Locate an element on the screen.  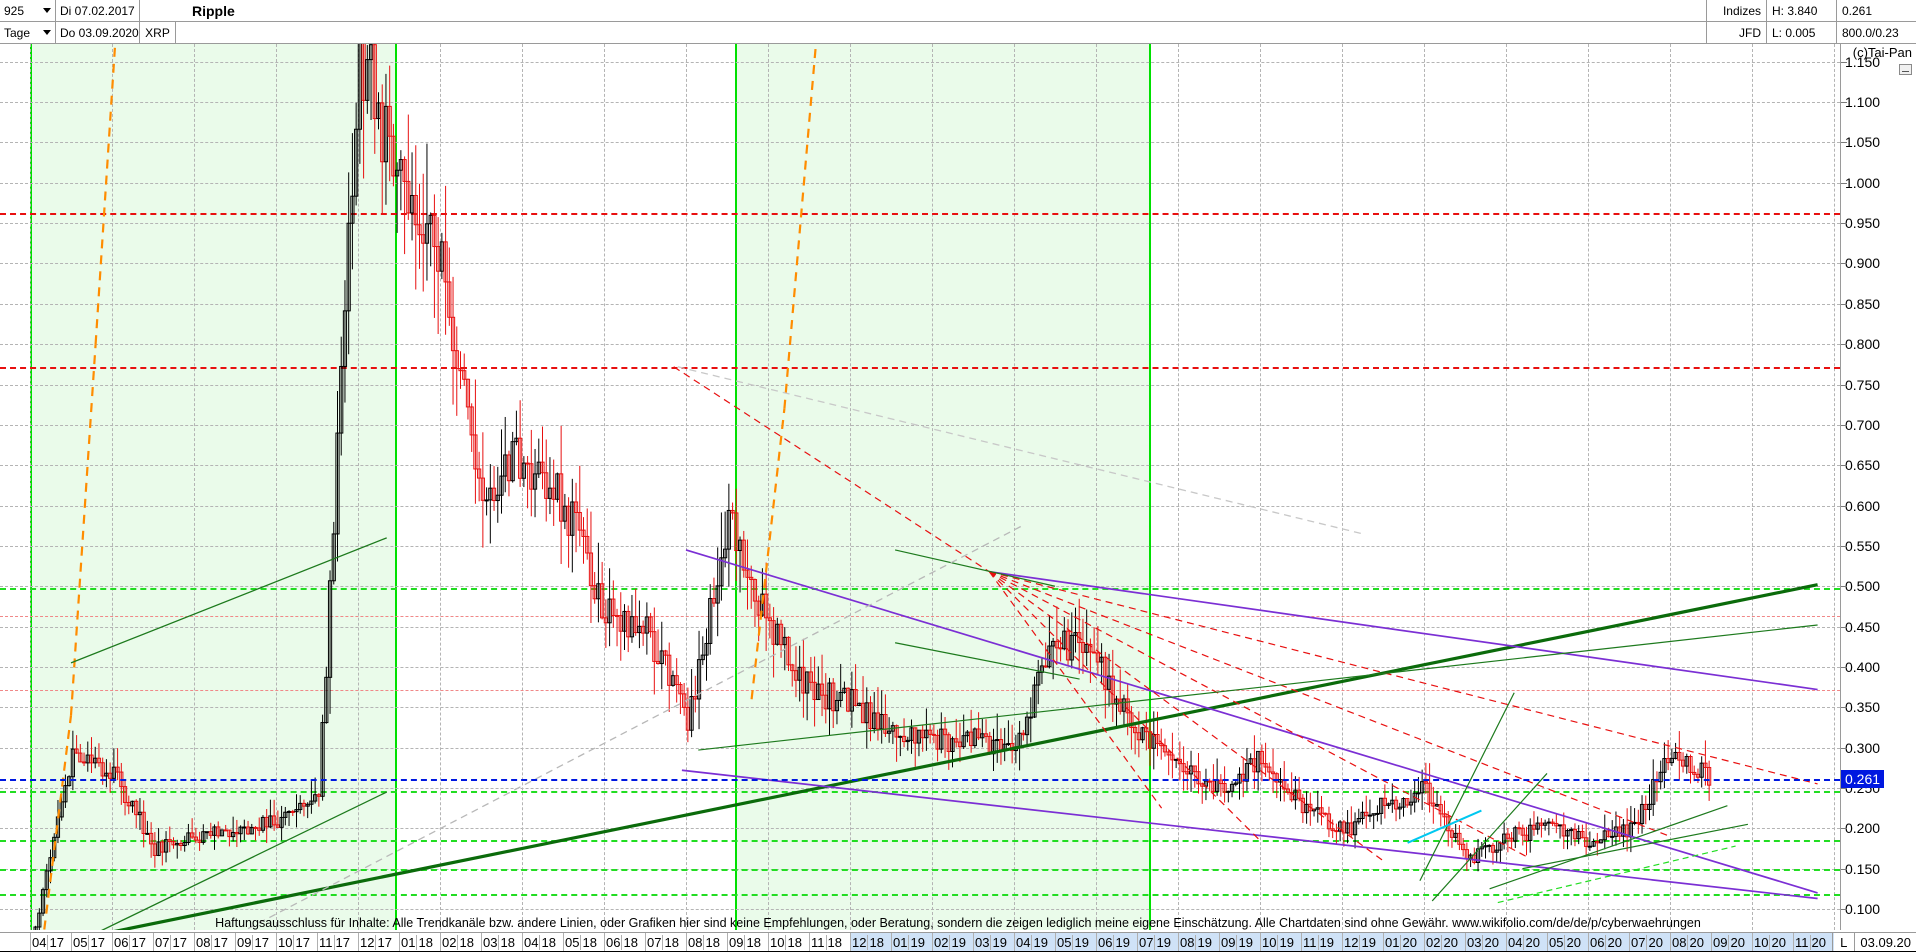
date-tick-05-20: 05 20 is located at coordinates (1567, 942).